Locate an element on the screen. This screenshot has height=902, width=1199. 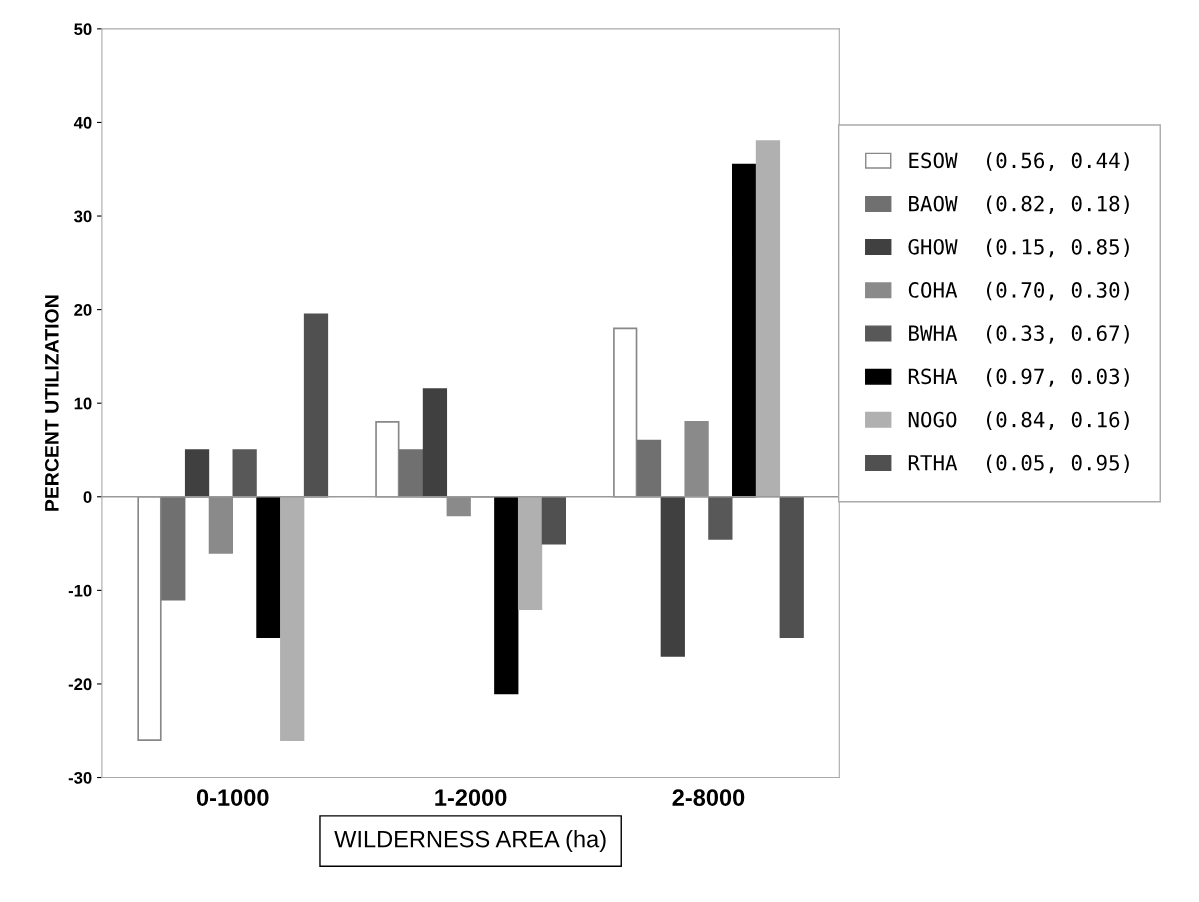
legend-label: RTHA (0.05, 0.95) is located at coordinates (1018, 464).